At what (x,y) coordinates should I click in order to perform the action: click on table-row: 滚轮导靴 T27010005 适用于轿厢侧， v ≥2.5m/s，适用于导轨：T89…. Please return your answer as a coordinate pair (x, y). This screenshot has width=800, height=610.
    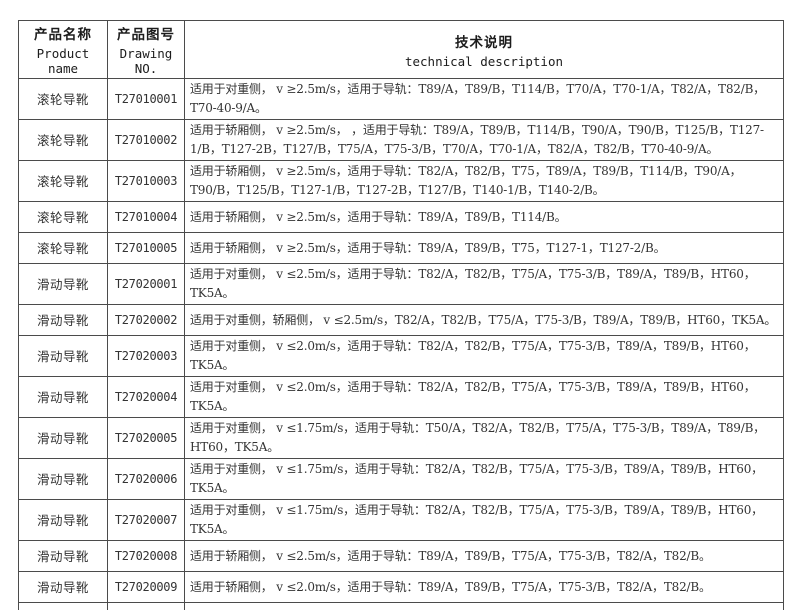
    Looking at the image, I should click on (401, 248).